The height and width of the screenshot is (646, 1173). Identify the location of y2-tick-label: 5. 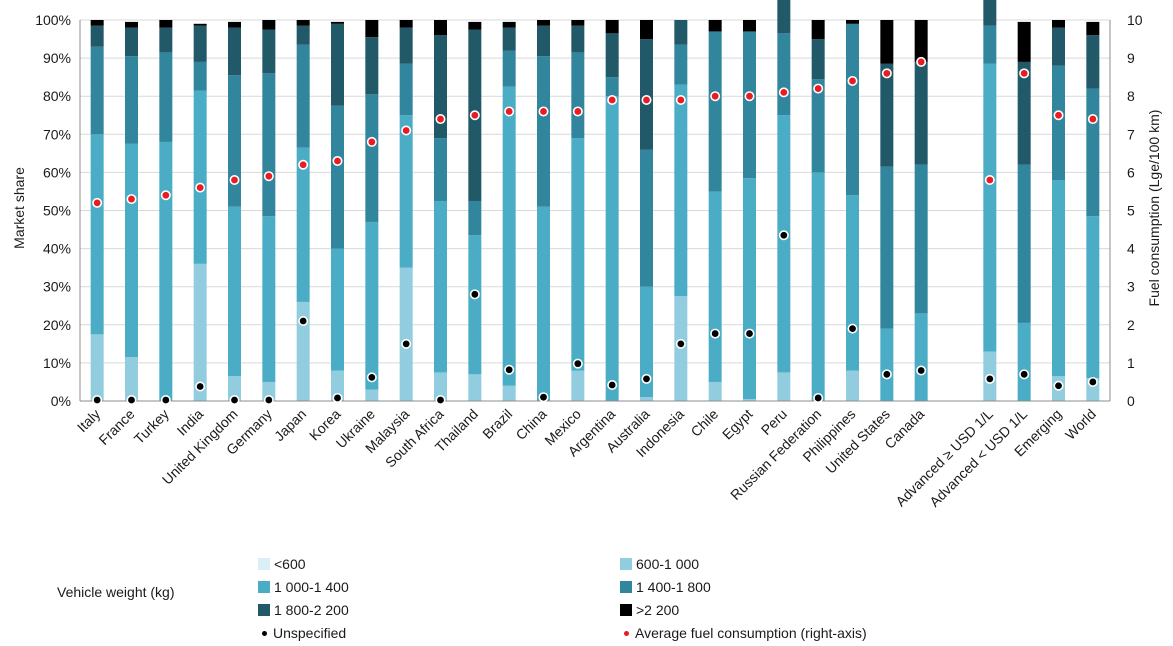
(1131, 211).